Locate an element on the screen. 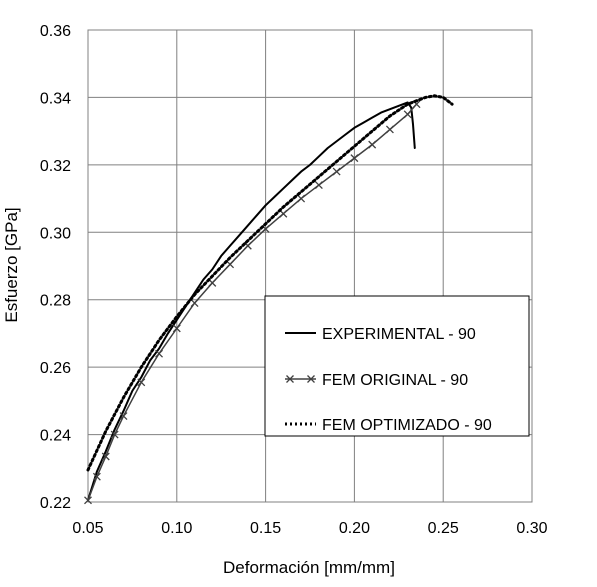 This screenshot has height=587, width=597. x-tick-label: 0.20 is located at coordinates (354, 528).